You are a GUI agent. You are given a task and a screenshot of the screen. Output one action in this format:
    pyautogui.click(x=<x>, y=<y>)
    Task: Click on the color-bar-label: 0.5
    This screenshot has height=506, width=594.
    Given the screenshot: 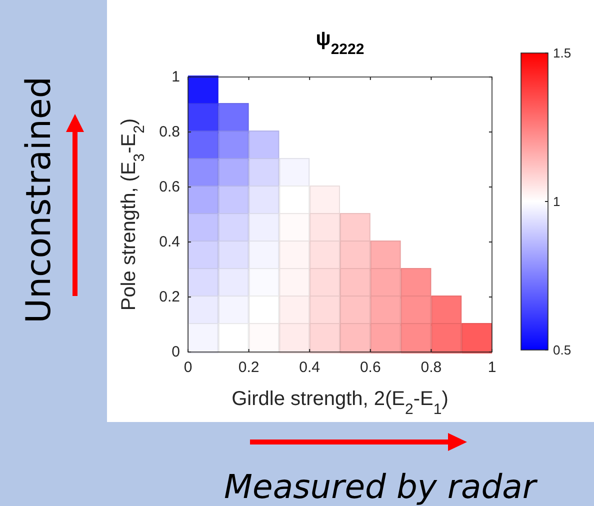 What is the action you would take?
    pyautogui.click(x=562, y=350)
    